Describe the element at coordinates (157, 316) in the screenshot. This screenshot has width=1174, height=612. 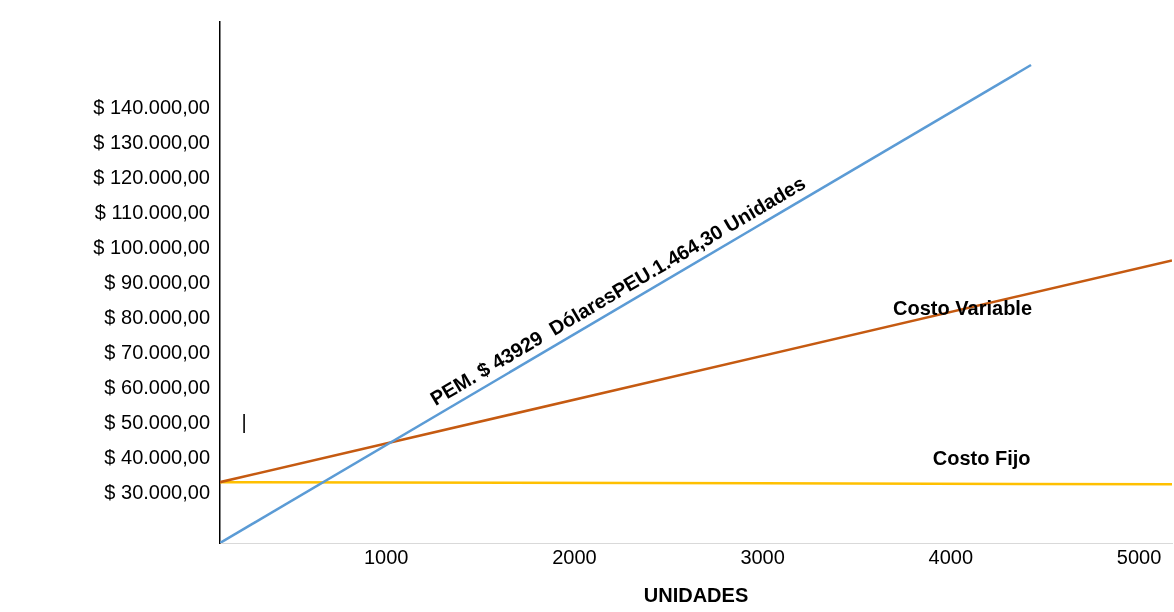
I see `y-tick-label: $ 80.000,00` at that location.